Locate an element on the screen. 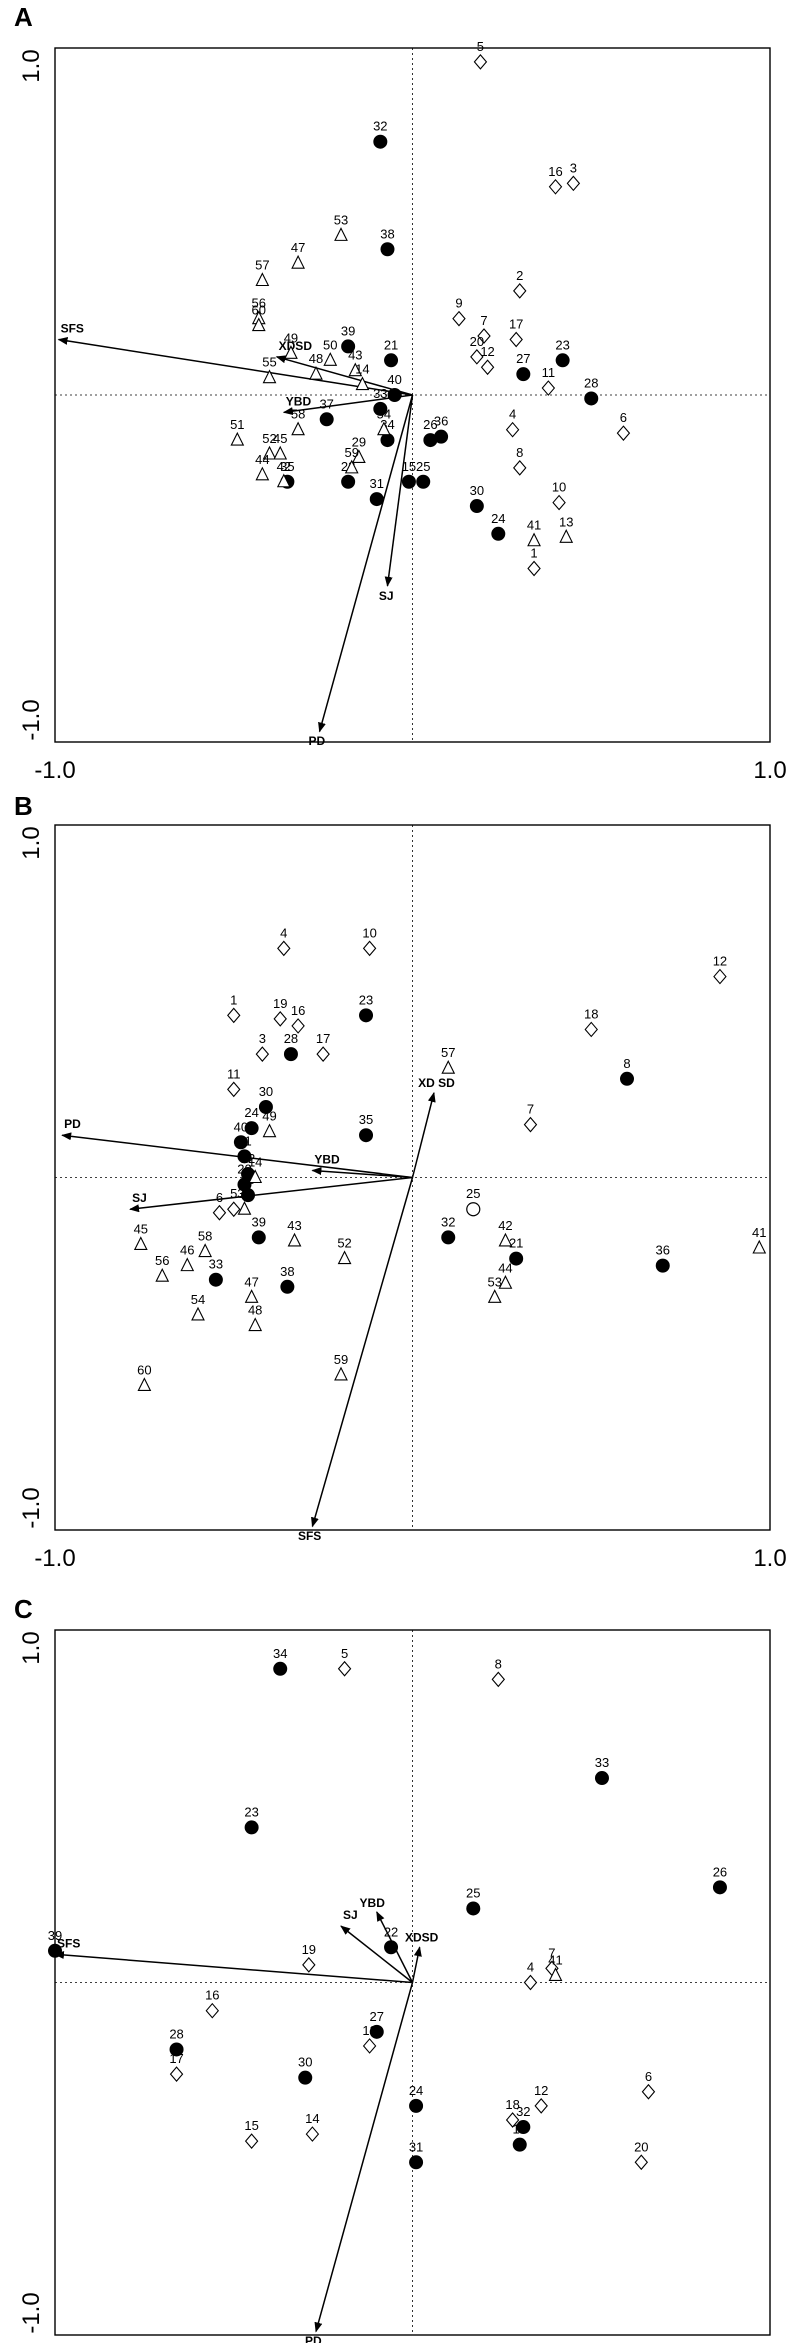  data-point-label: 3 is located at coordinates (573, 167).